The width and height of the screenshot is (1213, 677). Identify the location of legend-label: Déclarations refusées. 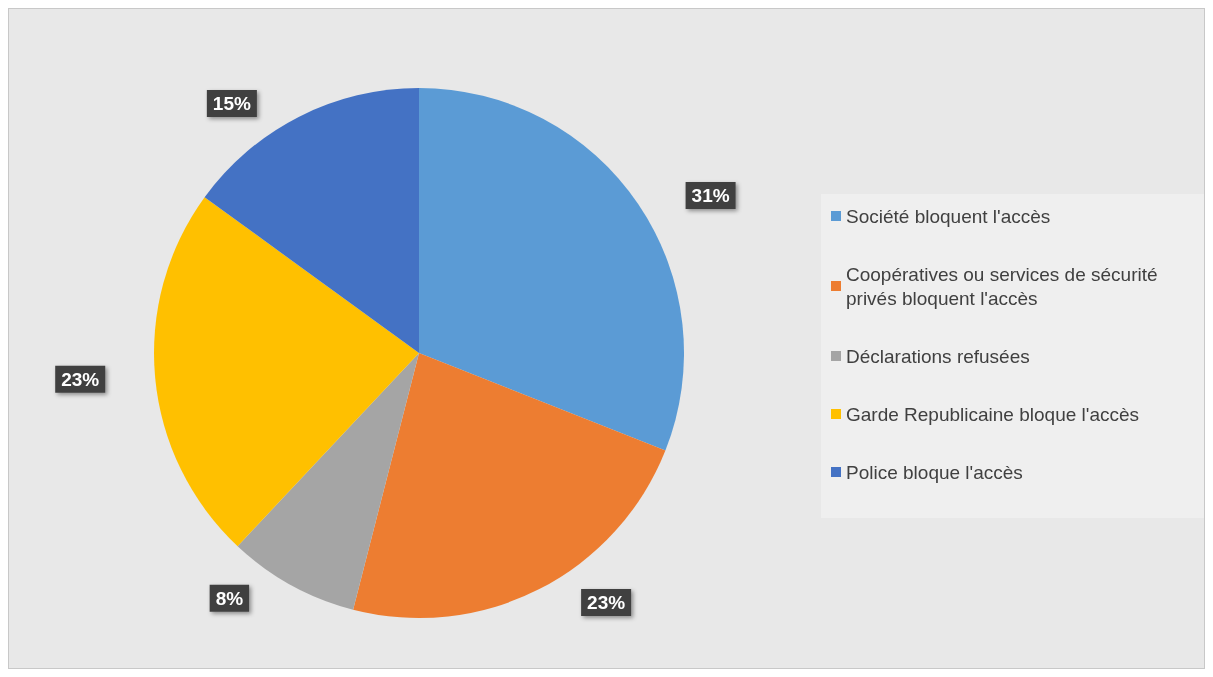
(938, 356).